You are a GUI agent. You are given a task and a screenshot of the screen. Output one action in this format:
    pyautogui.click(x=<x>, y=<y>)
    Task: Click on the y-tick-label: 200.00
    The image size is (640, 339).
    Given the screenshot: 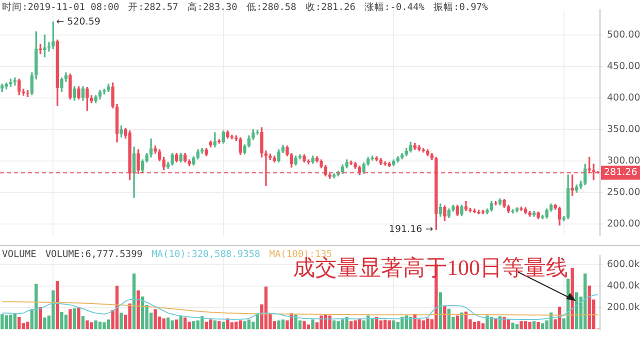 What is the action you would take?
    pyautogui.click(x=623, y=224)
    